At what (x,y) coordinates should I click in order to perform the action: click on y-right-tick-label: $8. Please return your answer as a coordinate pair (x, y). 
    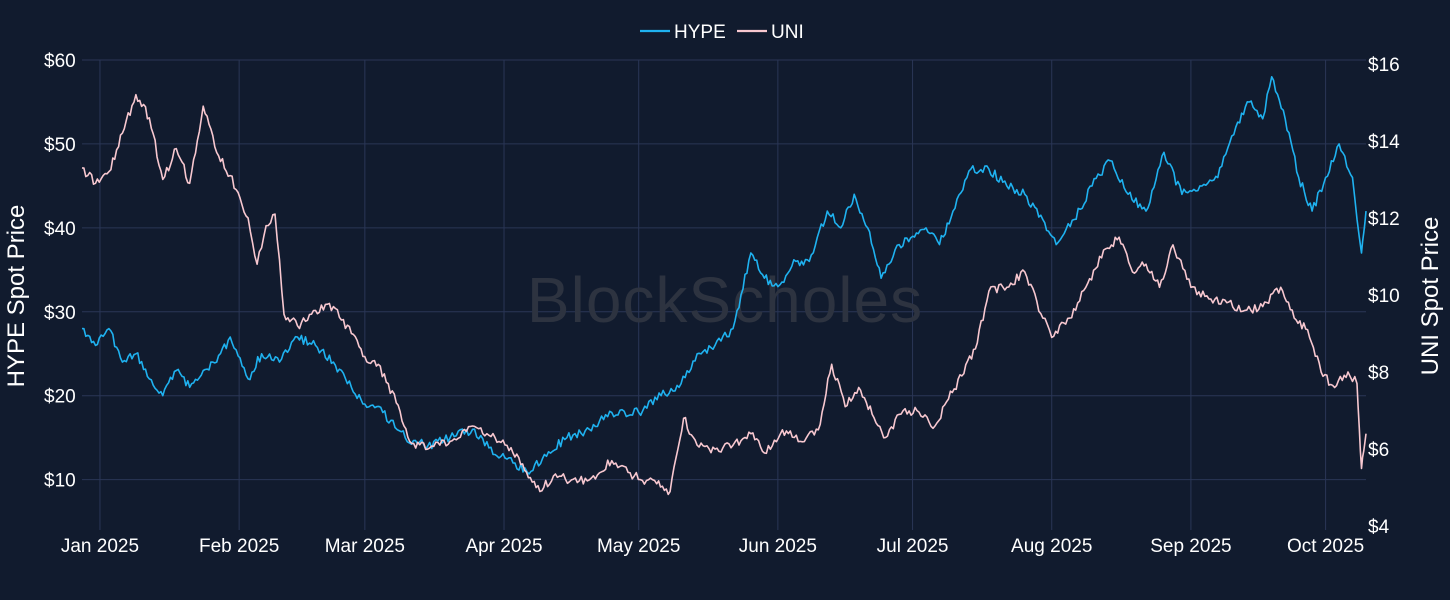
    Looking at the image, I should click on (1378, 373).